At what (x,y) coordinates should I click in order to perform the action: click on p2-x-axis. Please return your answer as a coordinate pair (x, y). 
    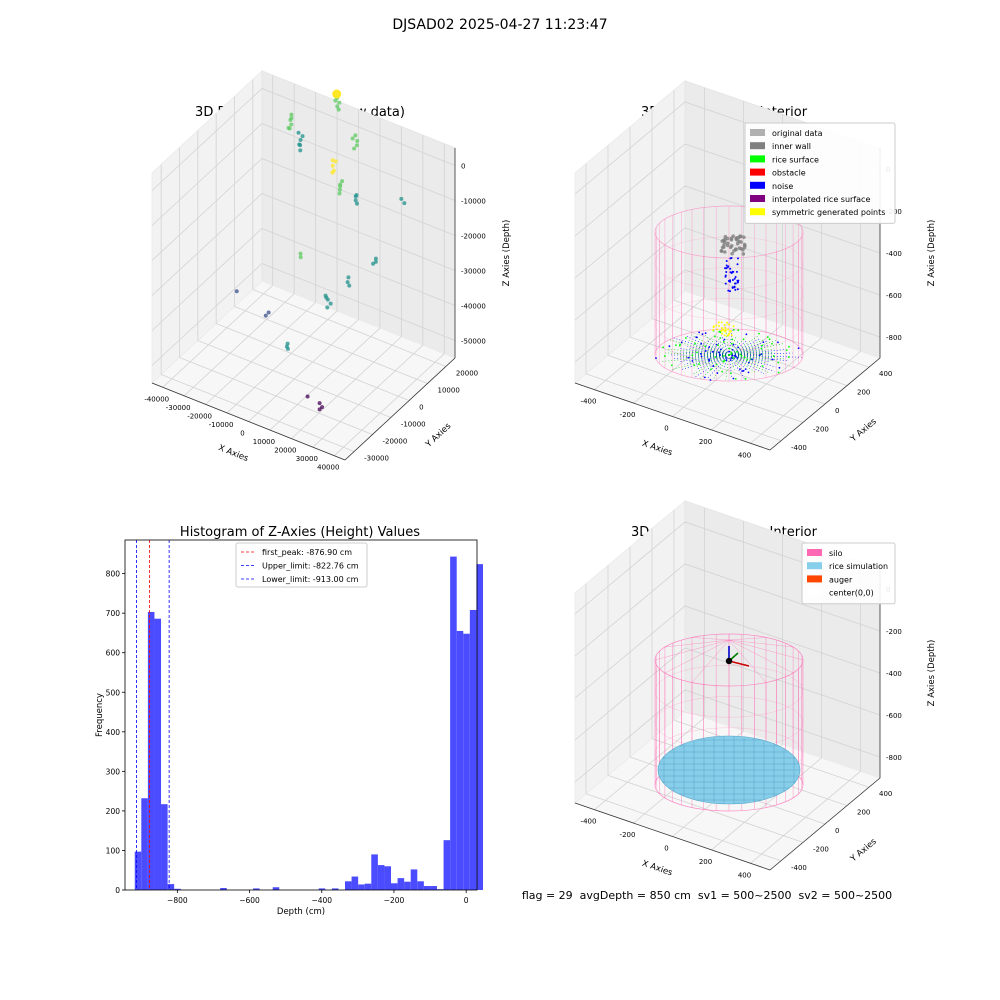
    Looking at the image, I should click on (672, 416).